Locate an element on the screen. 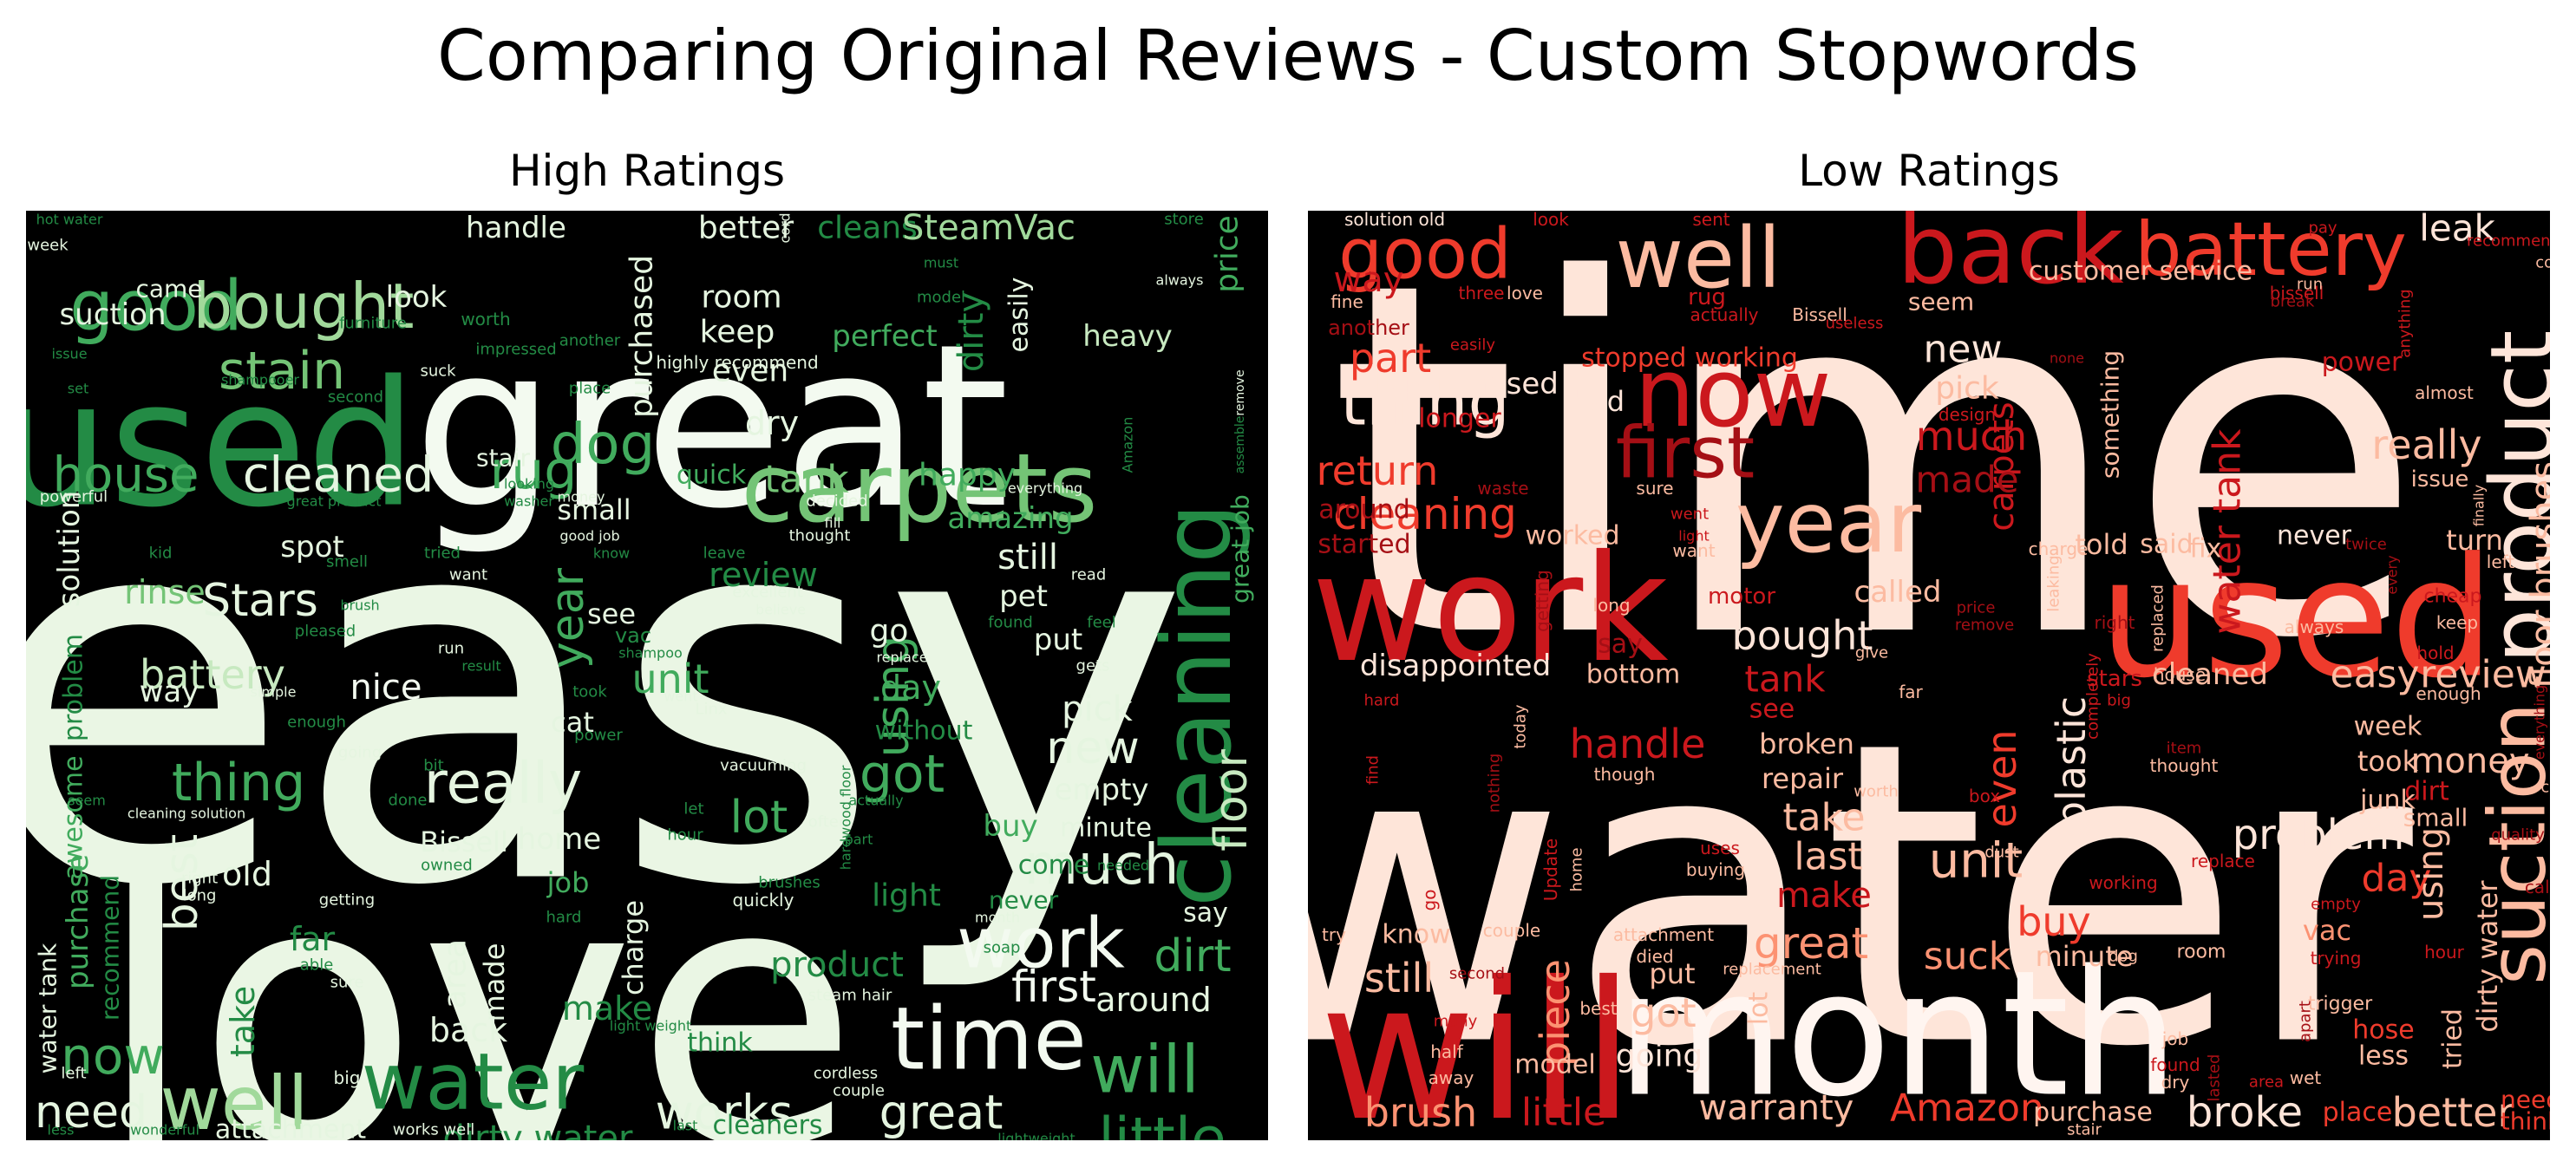  high-word: light weight is located at coordinates (651, 1026).